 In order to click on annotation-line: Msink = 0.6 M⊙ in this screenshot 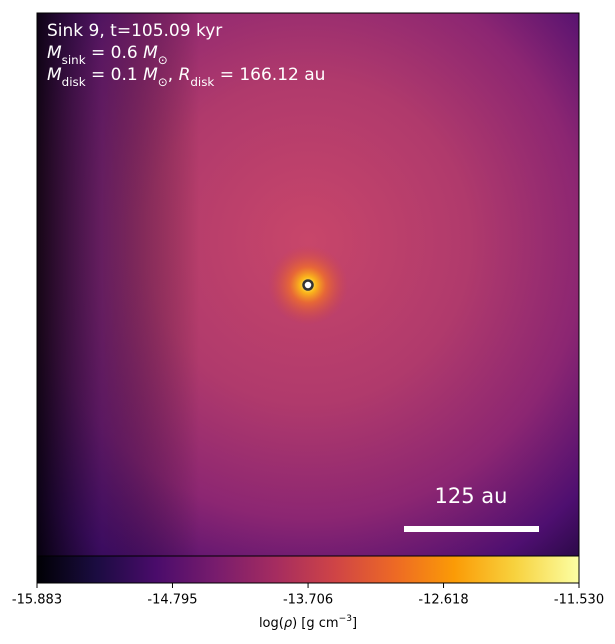, I will do `click(107, 55)`.